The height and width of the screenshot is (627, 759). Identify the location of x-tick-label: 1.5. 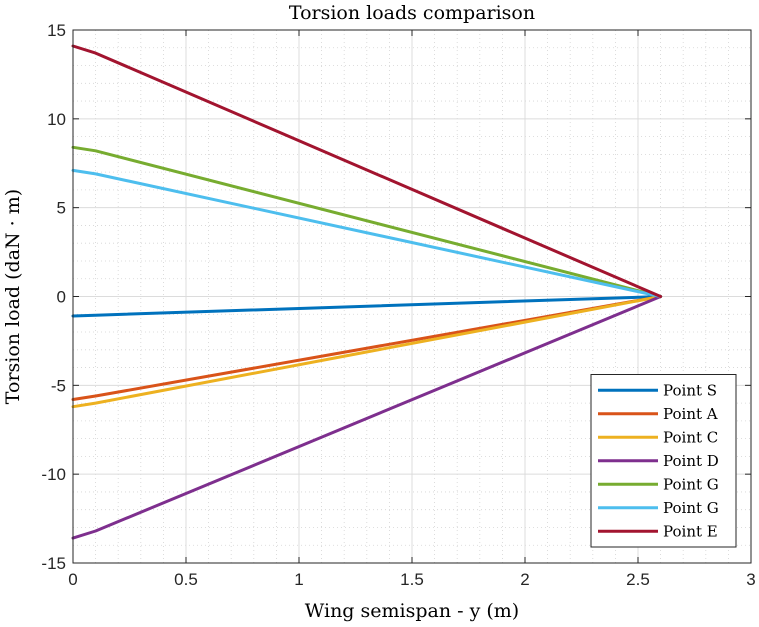
(412, 579).